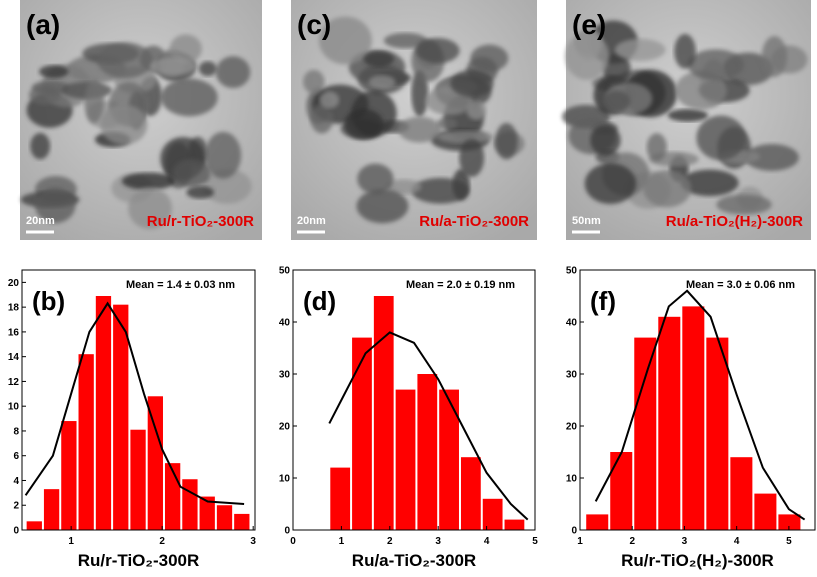  Describe the element at coordinates (14, 357) in the screenshot. I see `y-tick-label: 14` at that location.